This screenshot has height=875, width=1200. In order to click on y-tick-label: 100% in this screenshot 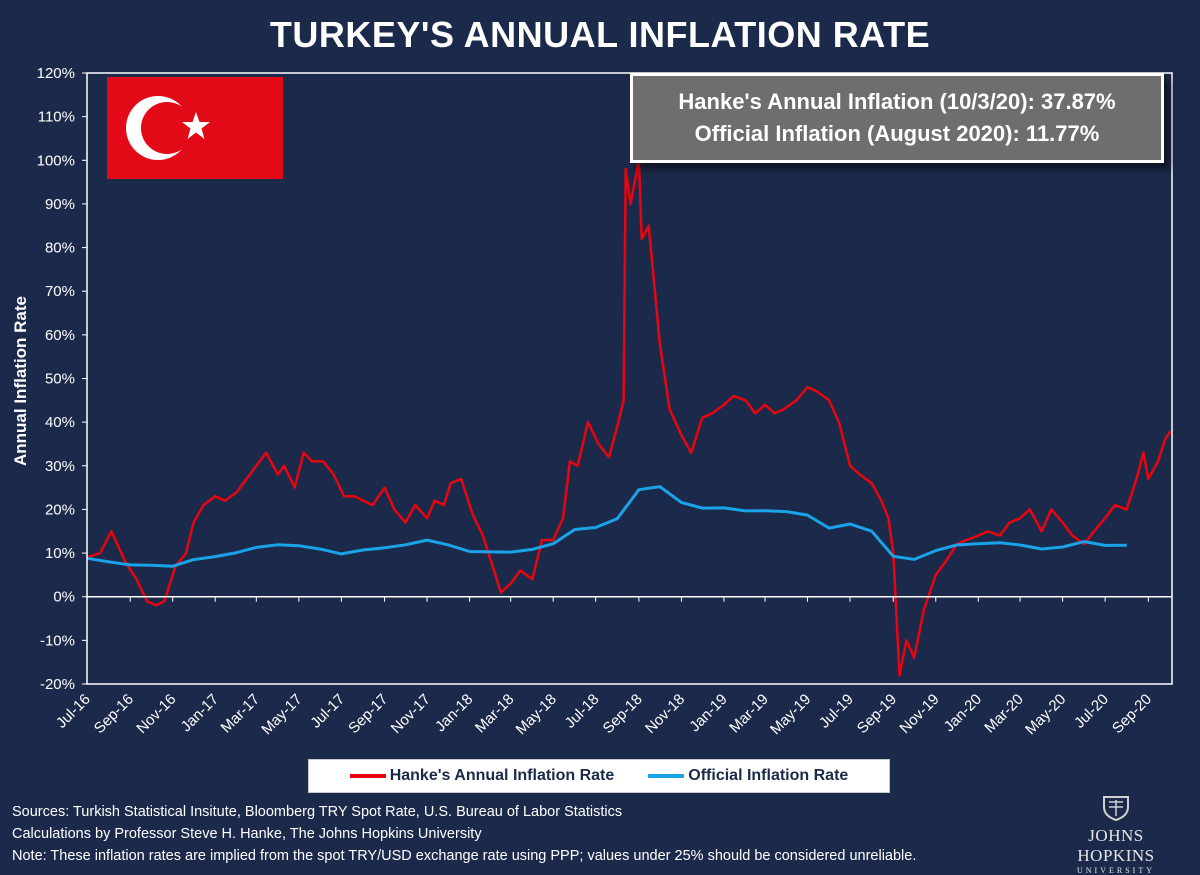, I will do `click(56, 160)`.